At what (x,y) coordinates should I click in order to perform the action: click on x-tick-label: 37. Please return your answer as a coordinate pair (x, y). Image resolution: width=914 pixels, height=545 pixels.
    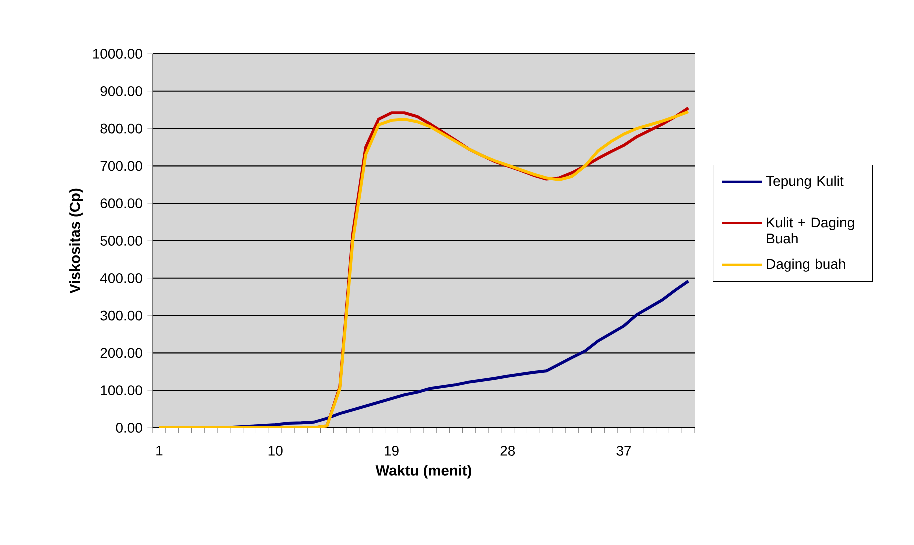
    Looking at the image, I should click on (624, 451).